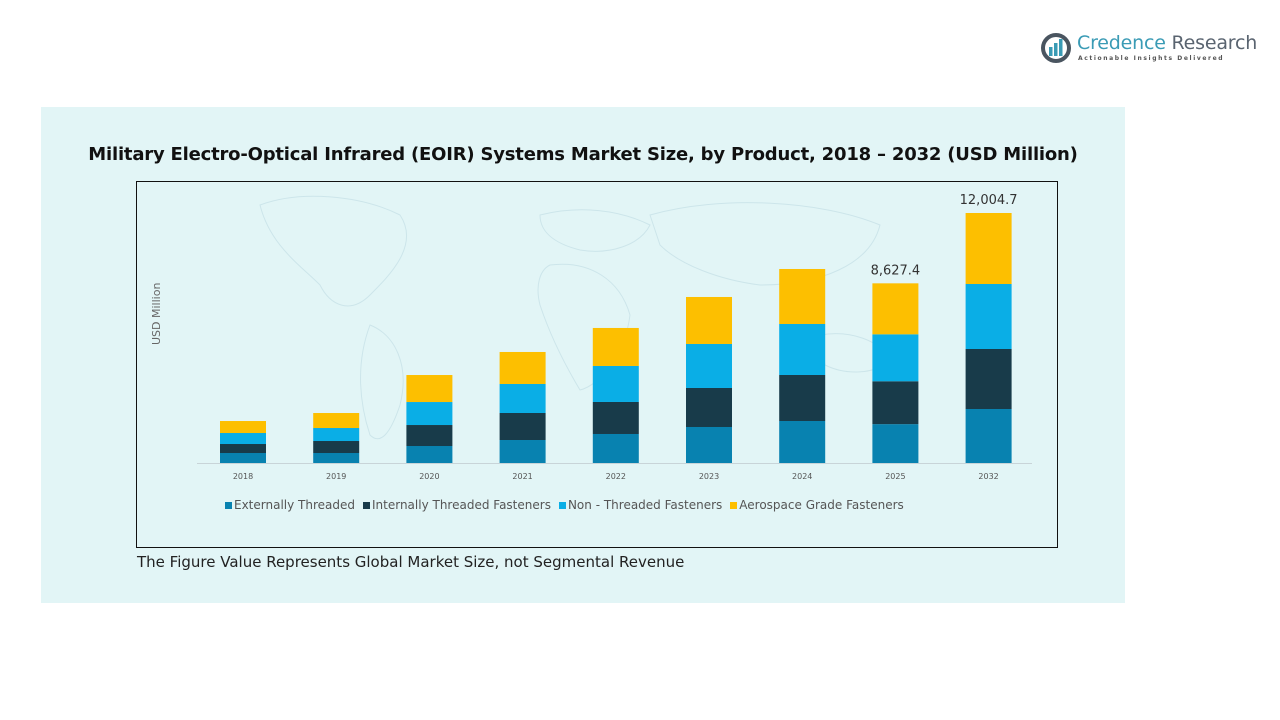 The image size is (1280, 720). I want to click on bar-segment-2025-externally-threaded, so click(895, 443).